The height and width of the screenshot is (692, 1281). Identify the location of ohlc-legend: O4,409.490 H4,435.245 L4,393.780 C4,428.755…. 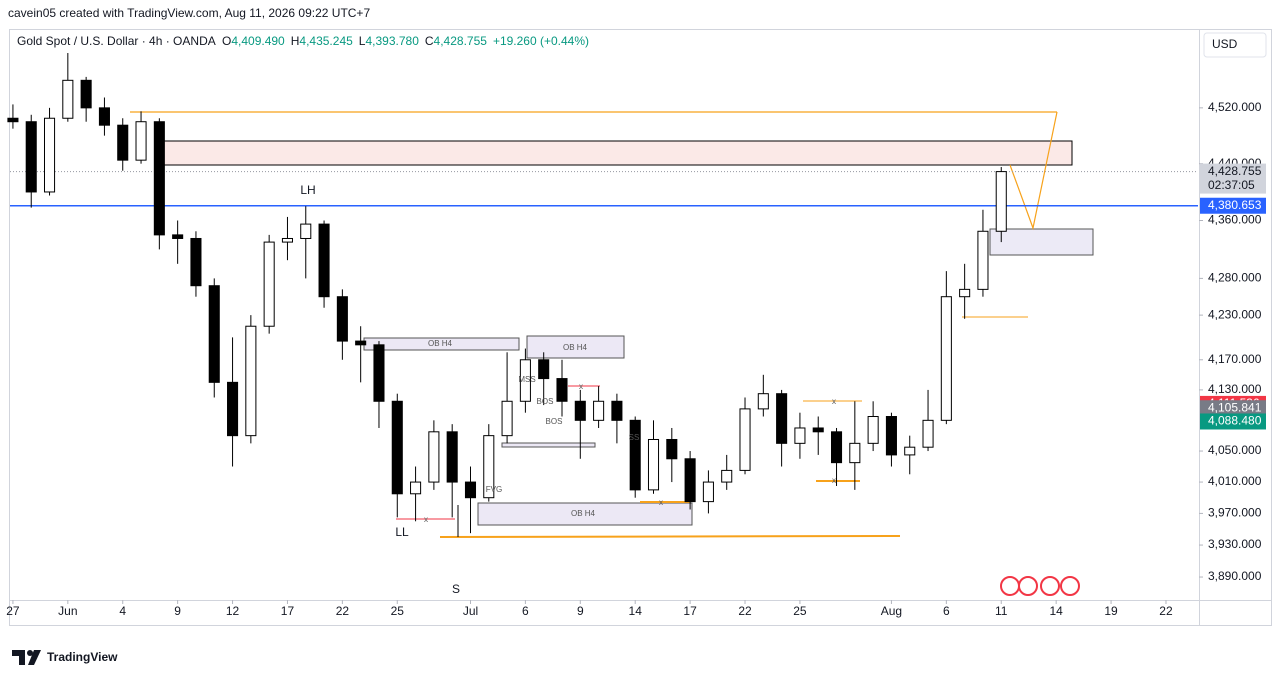
(405, 41).